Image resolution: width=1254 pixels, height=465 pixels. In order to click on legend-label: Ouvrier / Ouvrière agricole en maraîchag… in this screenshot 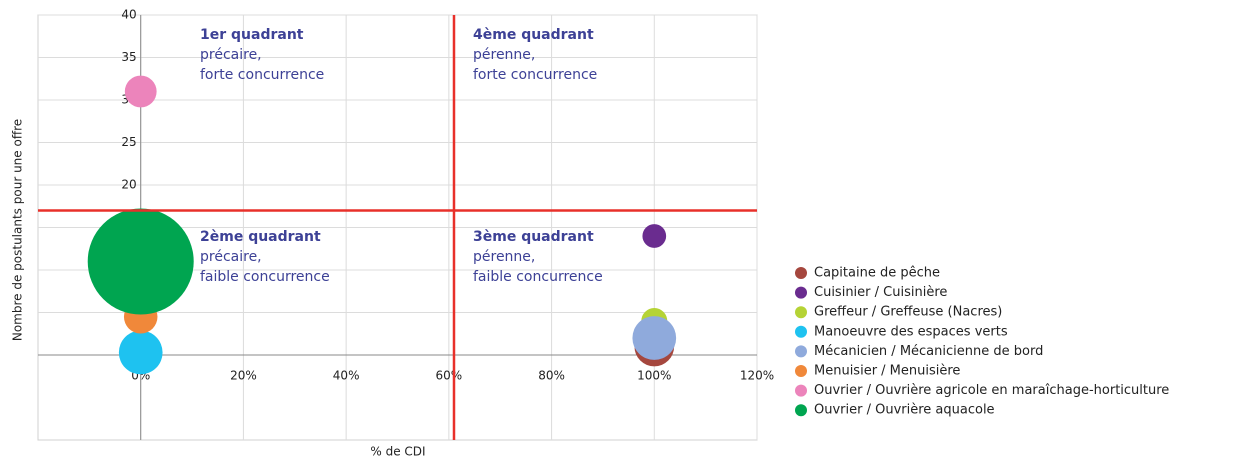, I will do `click(991, 390)`.